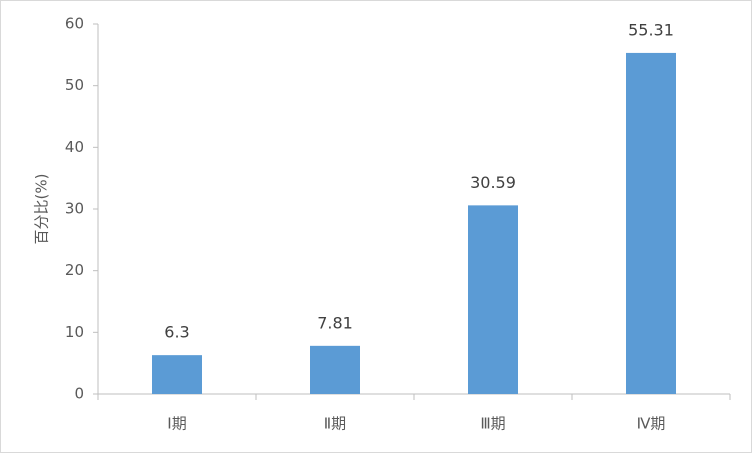  What do you see at coordinates (176, 424) in the screenshot?
I see `x-tick-label: Ⅰ期` at bounding box center [176, 424].